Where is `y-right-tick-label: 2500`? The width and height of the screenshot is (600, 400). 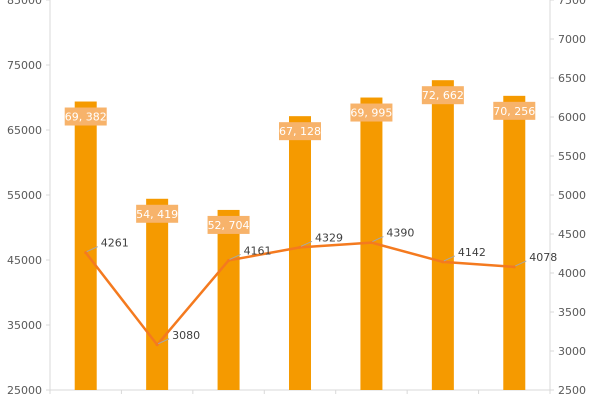
y-right-tick-label: 2500 is located at coordinates (572, 390).